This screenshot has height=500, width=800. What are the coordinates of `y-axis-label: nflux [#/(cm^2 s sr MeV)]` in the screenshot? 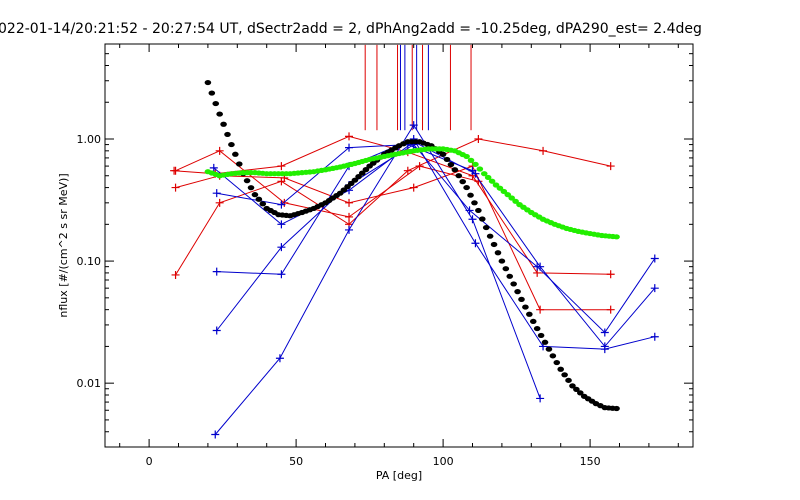 It's located at (63, 245).